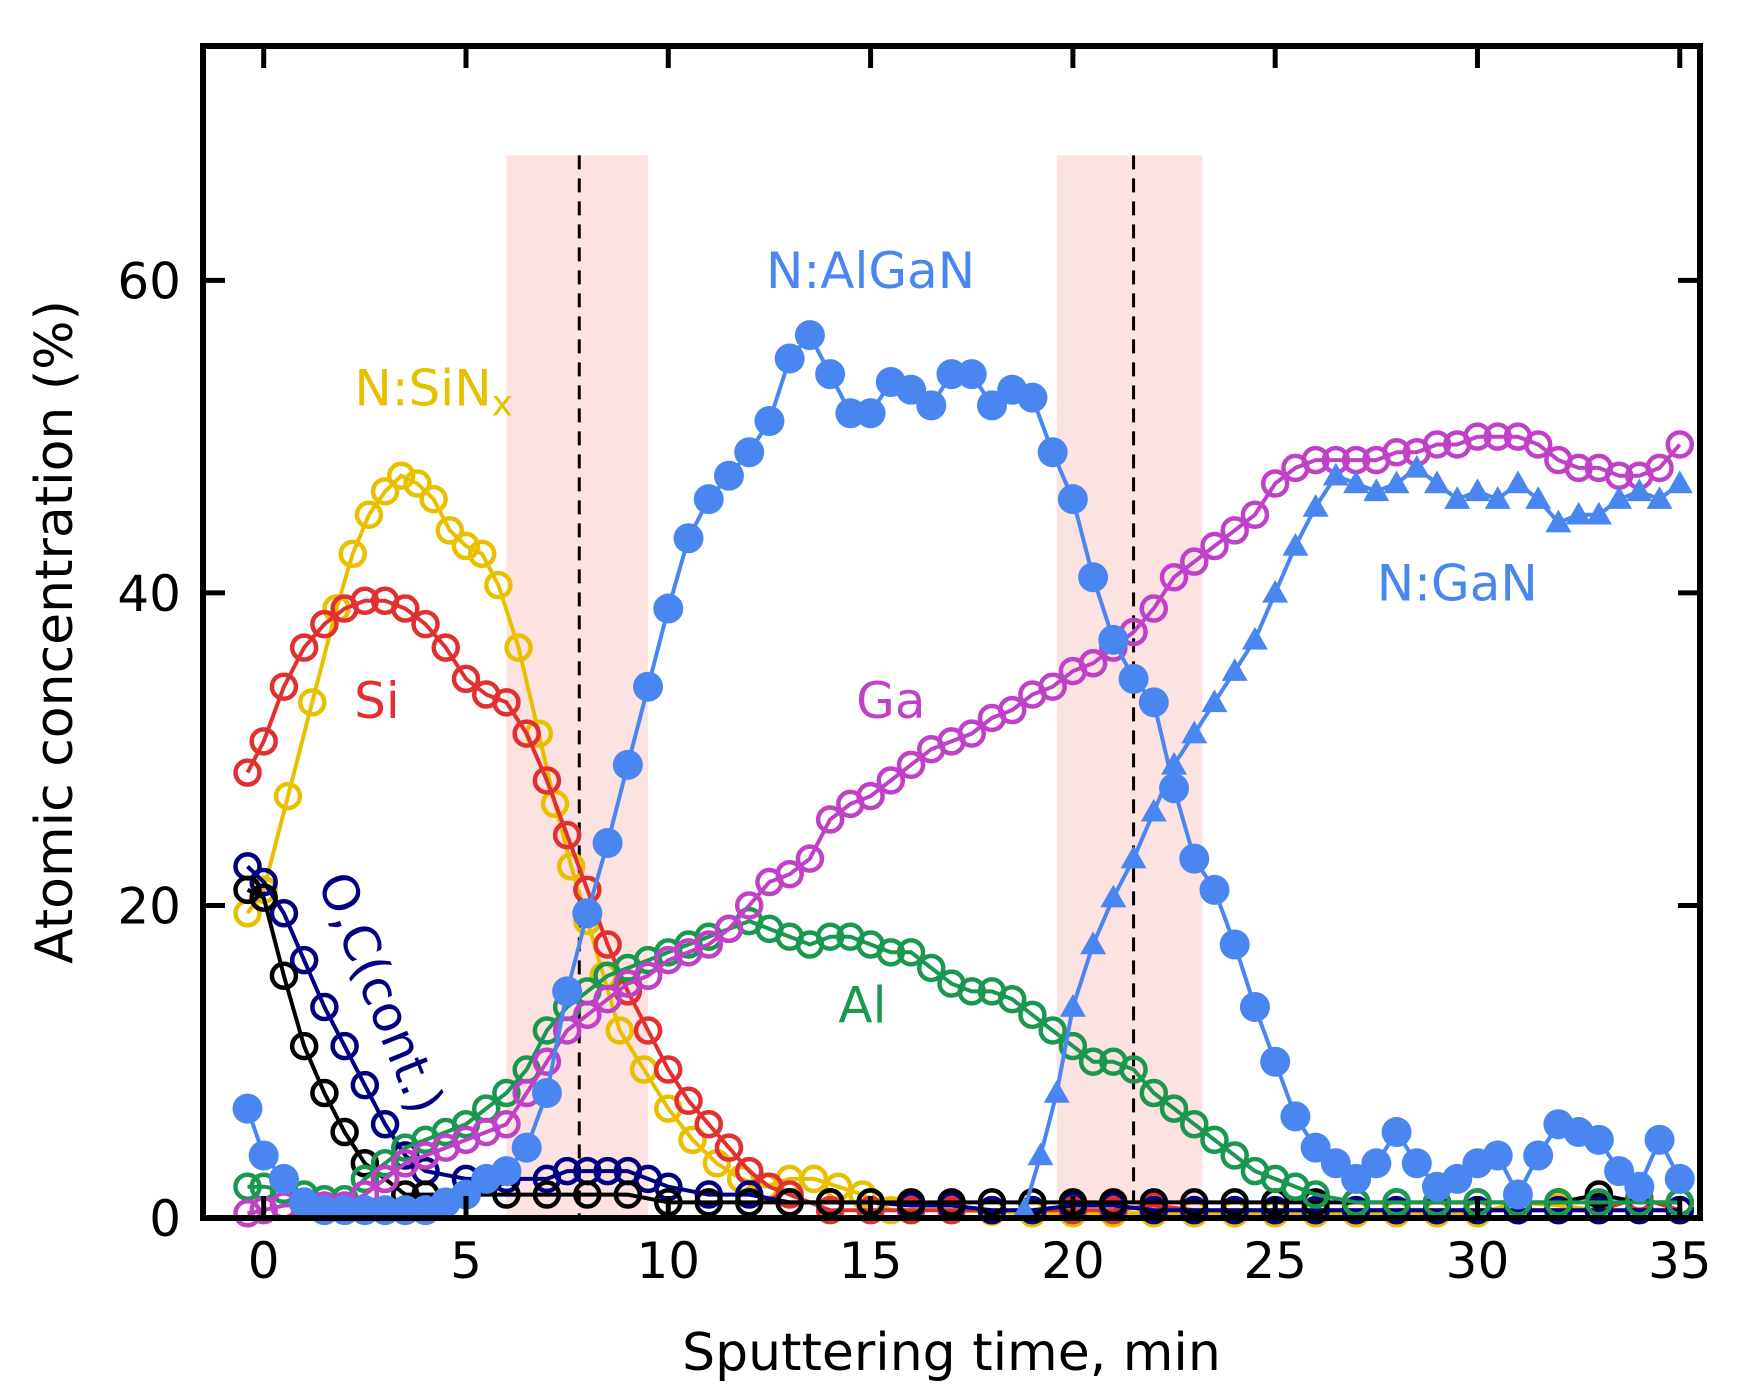 This screenshot has height=1396, width=1744. I want to click on y-axis-title: Atomic concentration (%), so click(55, 632).